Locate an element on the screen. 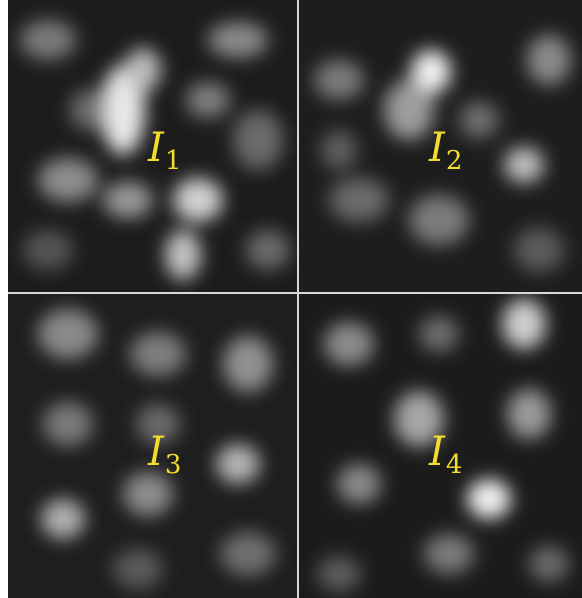  panel-i2-label: I2 is located at coordinates (446, 150).